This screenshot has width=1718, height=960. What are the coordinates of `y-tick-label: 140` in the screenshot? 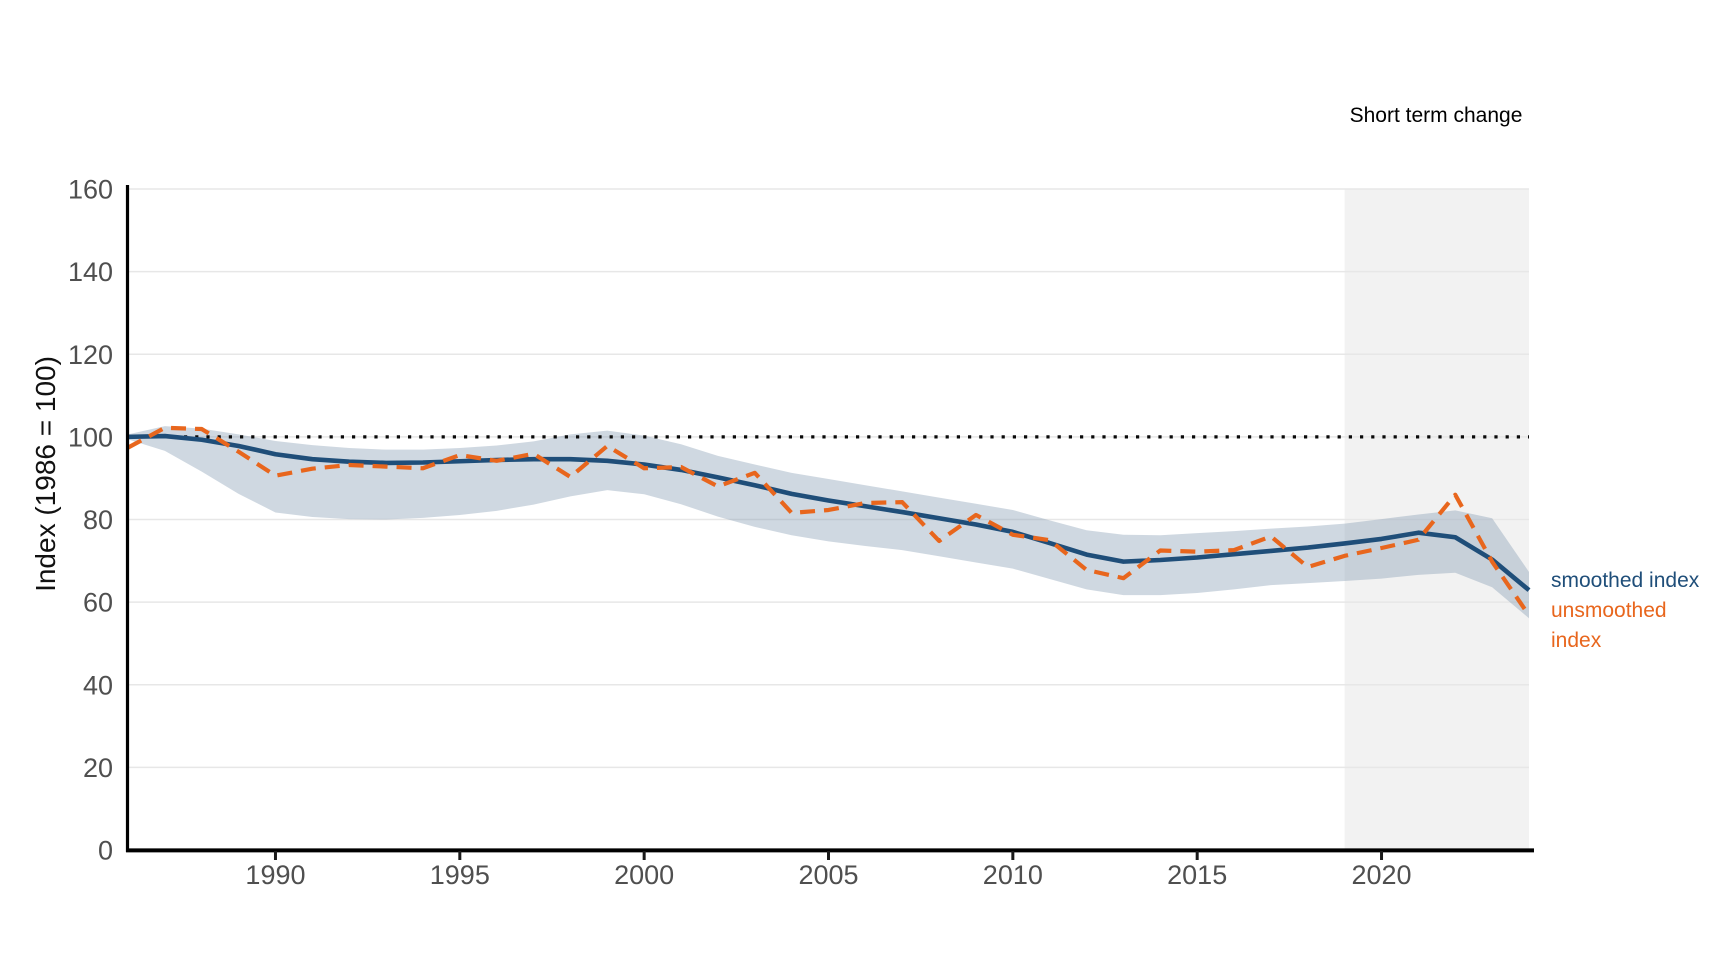 It's located at (90, 272).